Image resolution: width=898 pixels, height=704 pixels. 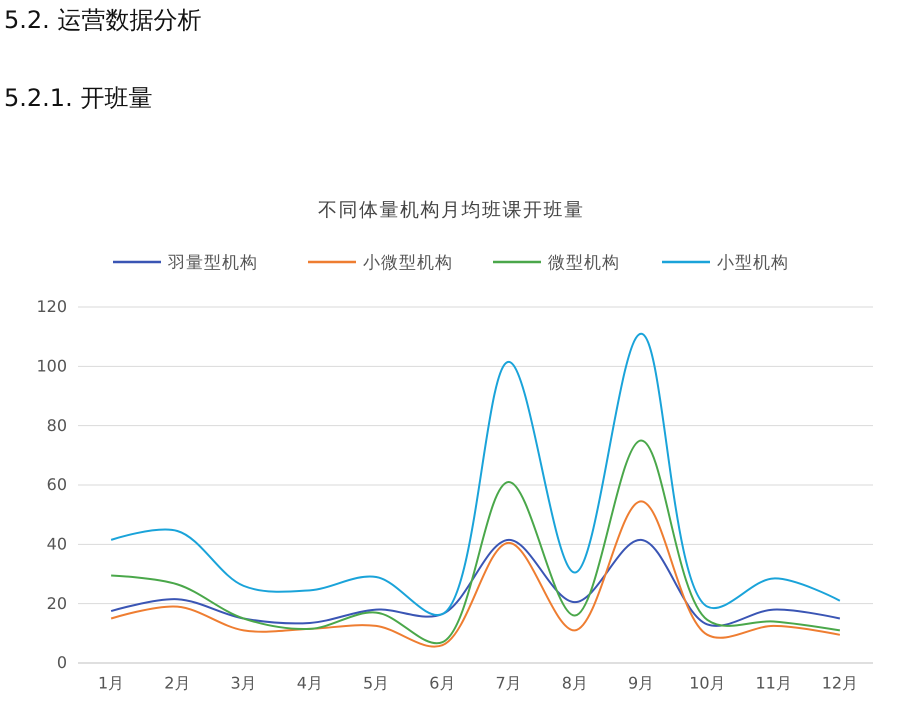 What do you see at coordinates (103, 20) in the screenshot?
I see `text: 5.2. 运营数据分析` at bounding box center [103, 20].